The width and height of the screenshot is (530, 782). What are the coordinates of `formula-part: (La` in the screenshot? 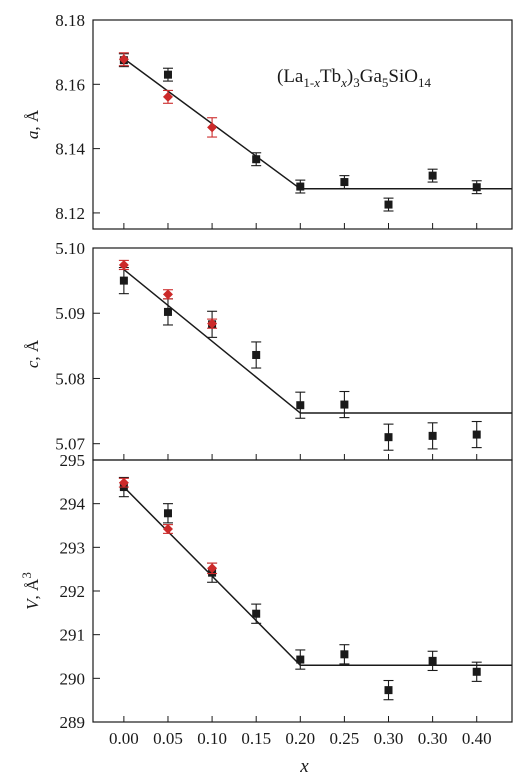 It's located at (290, 76).